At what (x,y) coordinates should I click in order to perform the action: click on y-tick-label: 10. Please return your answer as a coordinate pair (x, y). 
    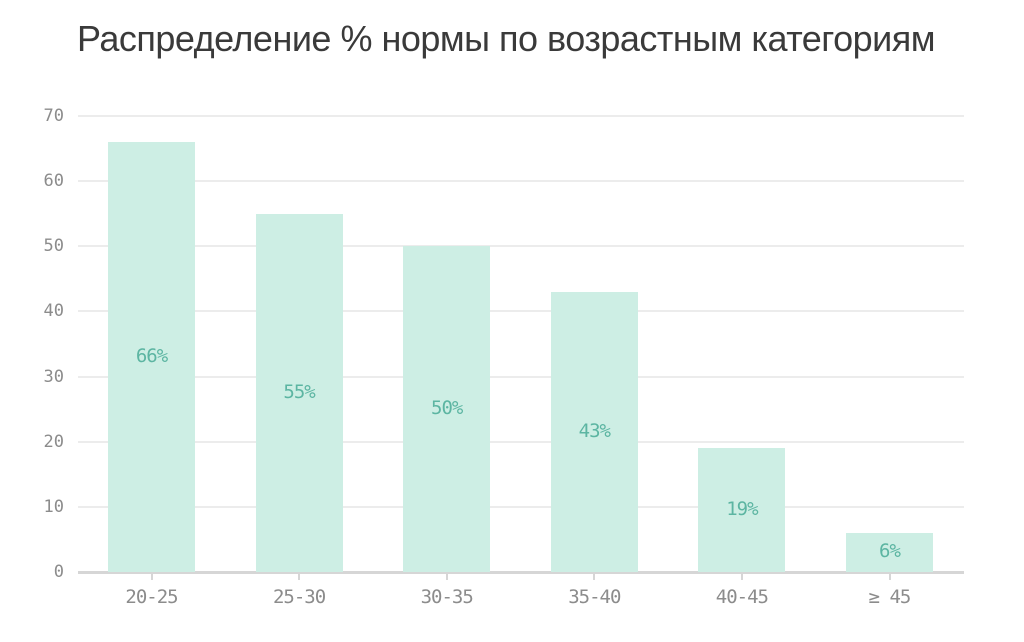
    Looking at the image, I should click on (53, 506).